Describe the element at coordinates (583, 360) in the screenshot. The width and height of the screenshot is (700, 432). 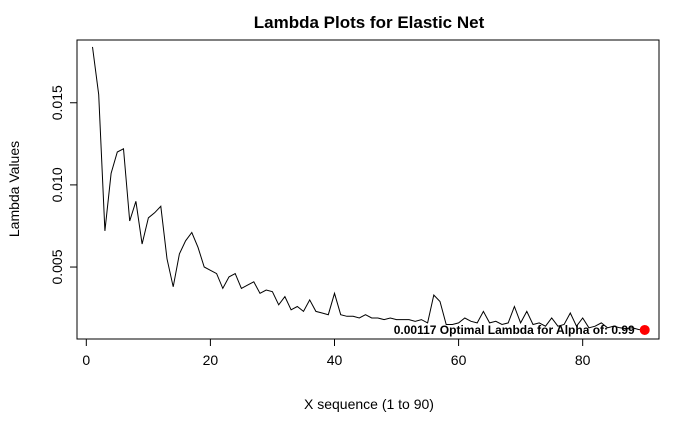
I see `x-tick-label: 80` at that location.